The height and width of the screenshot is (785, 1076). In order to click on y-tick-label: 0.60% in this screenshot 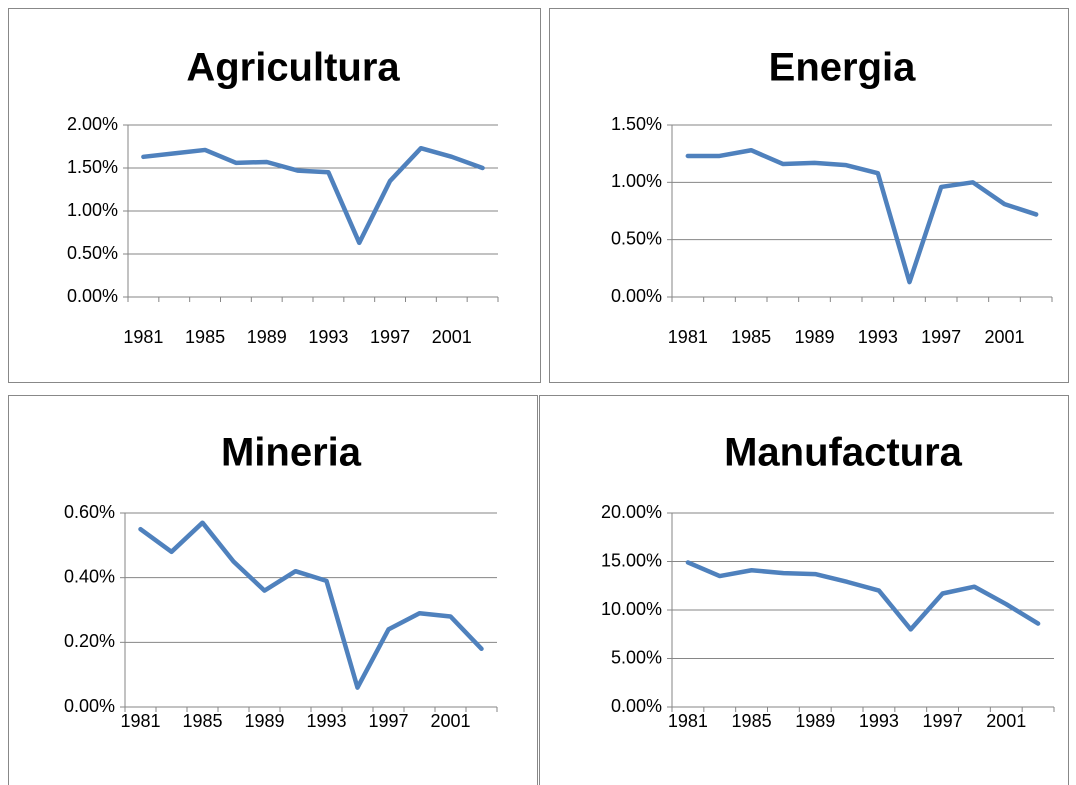, I will do `click(89, 512)`.